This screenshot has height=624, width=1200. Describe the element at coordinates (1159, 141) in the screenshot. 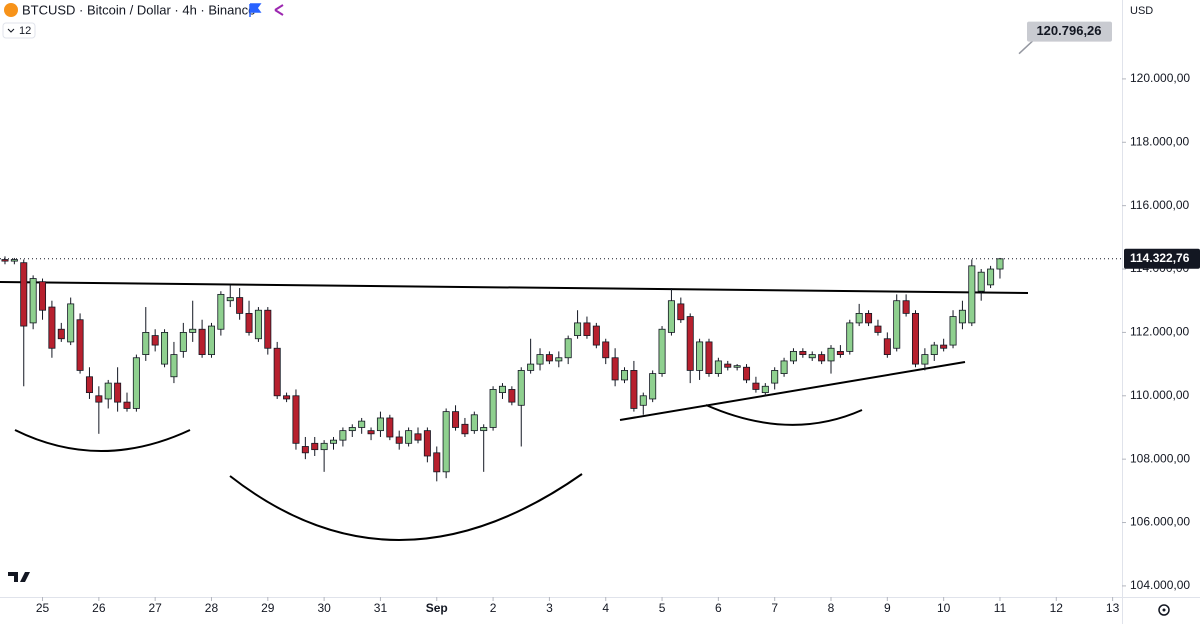

I see `y-tick-label: 118.000,00` at that location.